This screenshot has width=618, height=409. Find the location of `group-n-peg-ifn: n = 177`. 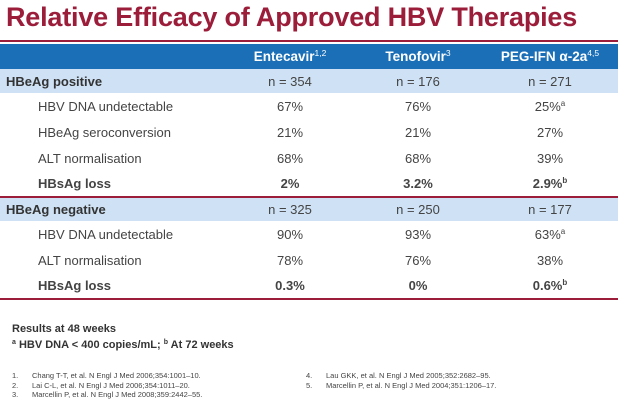

group-n-peg-ifn: n = 177 is located at coordinates (550, 209).